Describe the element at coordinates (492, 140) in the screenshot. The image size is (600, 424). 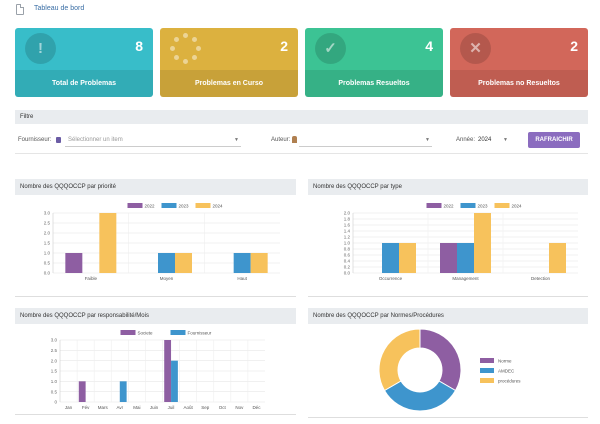
I see `year-select: 2024 ▼` at that location.